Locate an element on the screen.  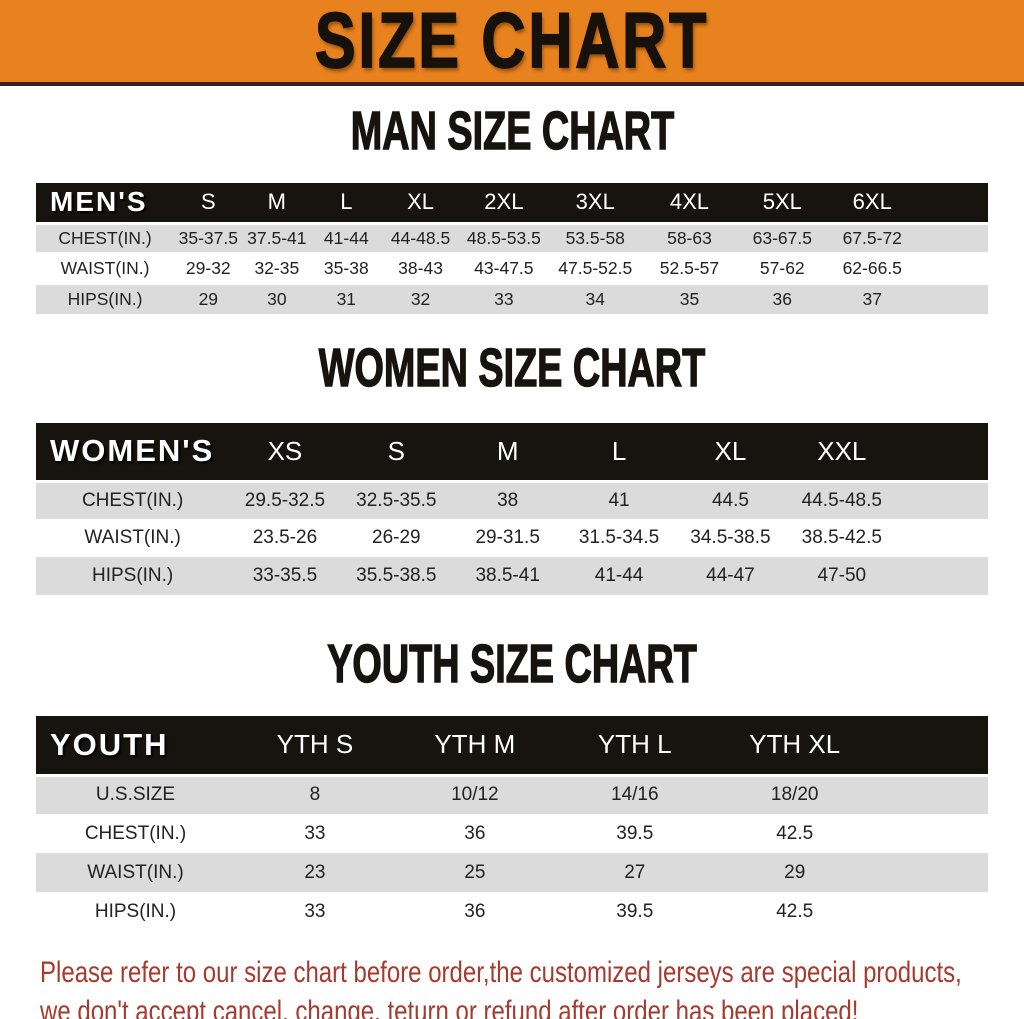
size-value-cell: 57-62 is located at coordinates (782, 268).